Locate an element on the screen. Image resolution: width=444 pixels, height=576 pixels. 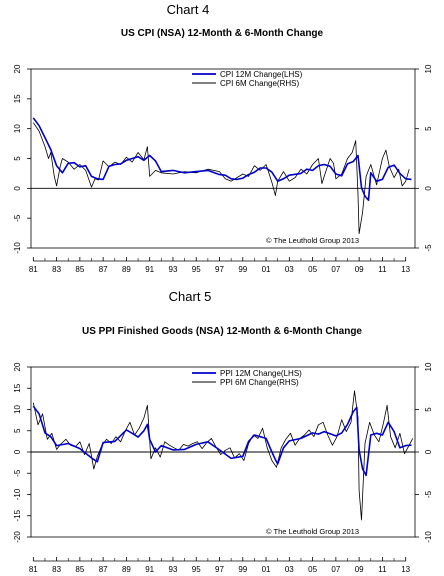
legend-label: CPI 12M Change(LHS) is located at coordinates (261, 74).